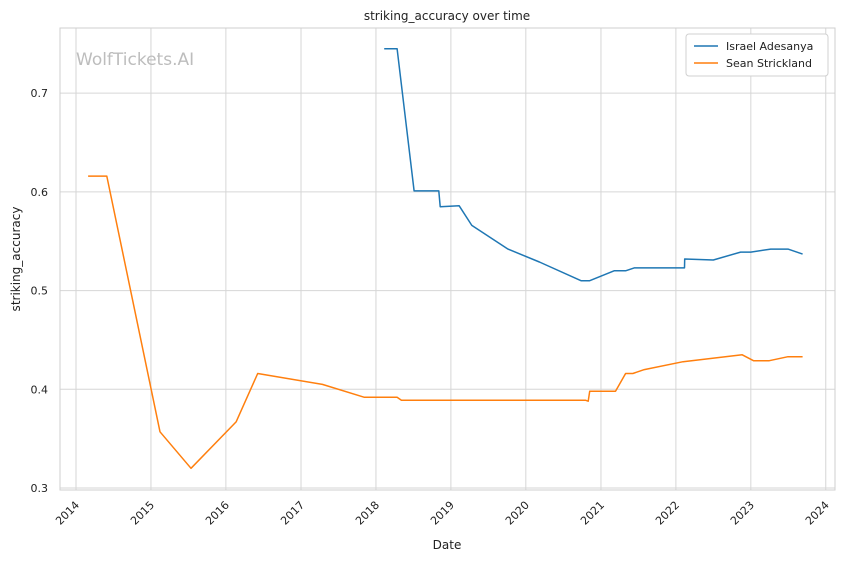  Describe the element at coordinates (217, 513) in the screenshot. I see `x-tick-label: 2016` at that location.